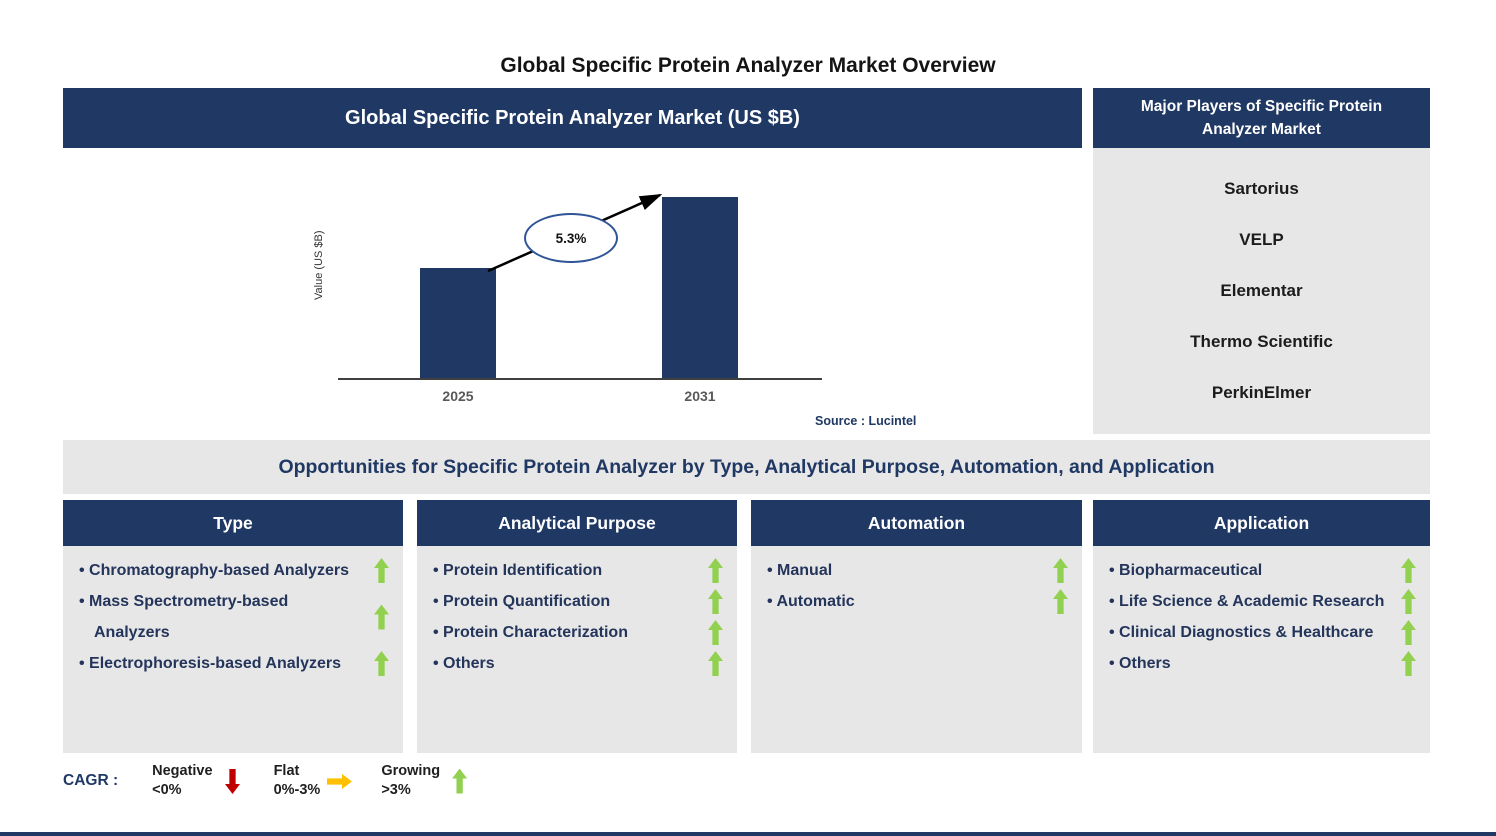 Image resolution: width=1496 pixels, height=836 pixels. Describe the element at coordinates (748, 834) in the screenshot. I see `bottom-border-strip` at that location.